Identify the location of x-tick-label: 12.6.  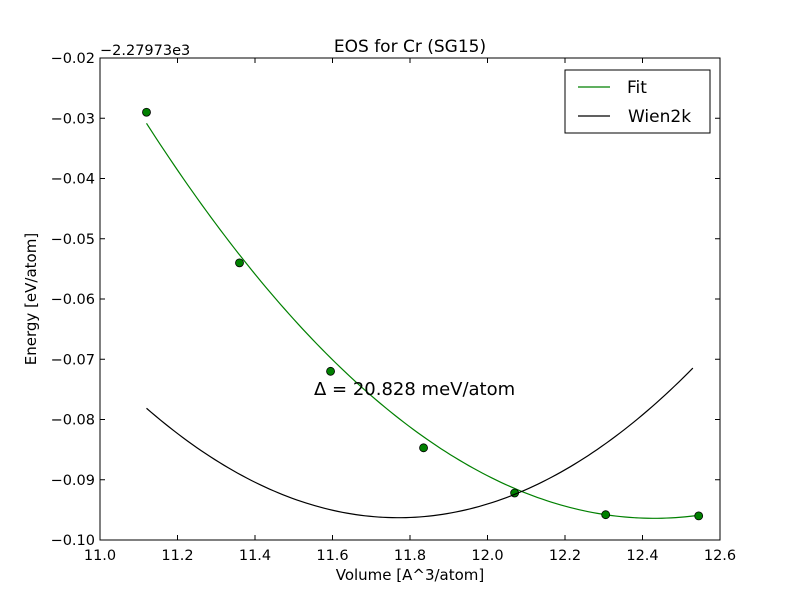
(720, 556).